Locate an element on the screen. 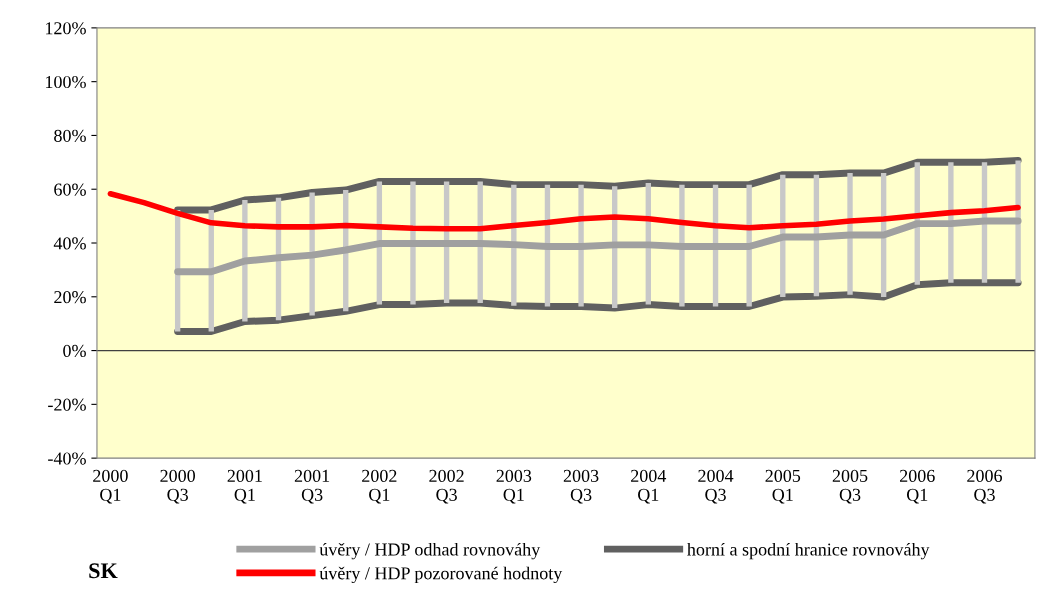 The width and height of the screenshot is (1037, 606). x-tick-label: 2001 Q1 is located at coordinates (244, 486).